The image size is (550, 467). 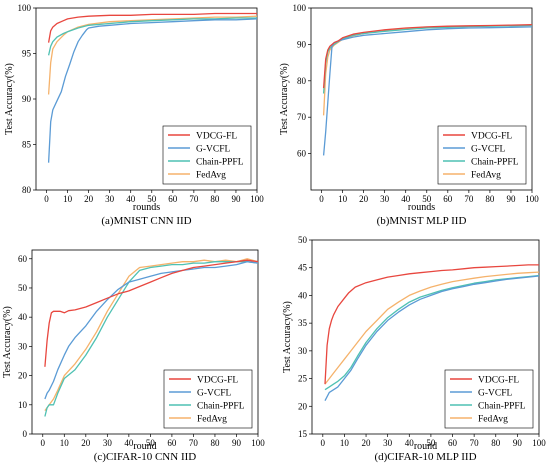 I want to click on y-tick-label: 70, so click(x=302, y=117).